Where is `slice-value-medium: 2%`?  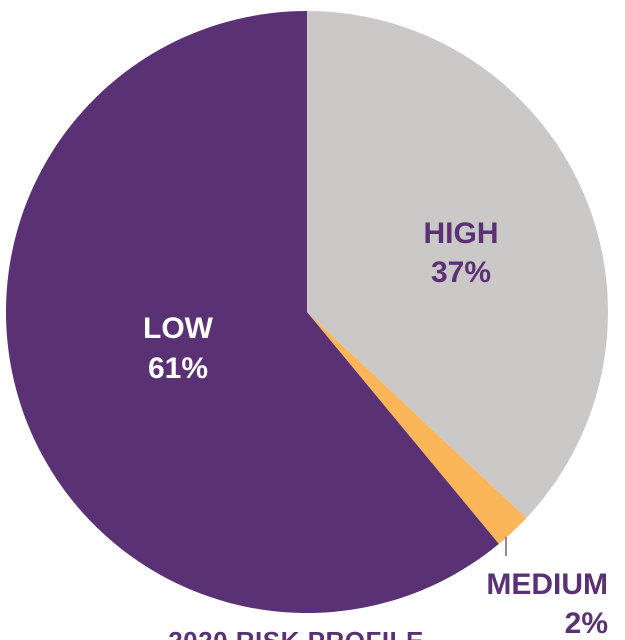
slice-value-medium: 2% is located at coordinates (586, 623).